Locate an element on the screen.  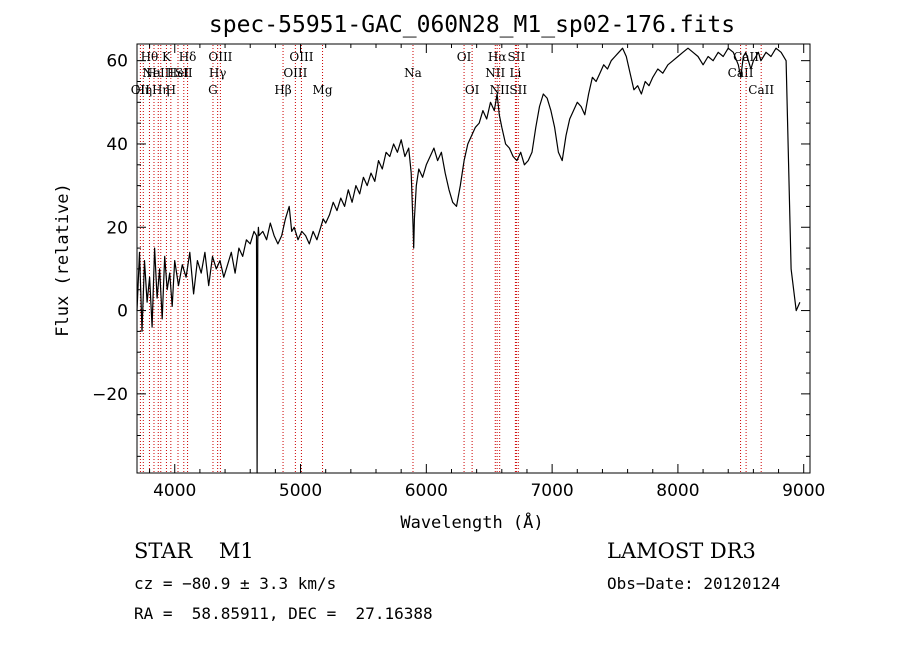
x-axis-label: Wavelength (Å) is located at coordinates (471, 522).